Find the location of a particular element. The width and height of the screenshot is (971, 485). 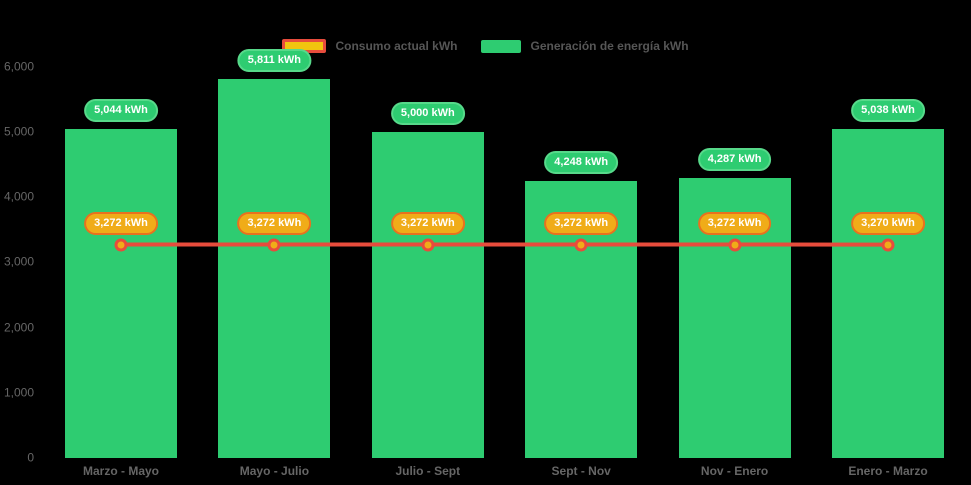

x-axis-category-label: Marzo - Mayo is located at coordinates (121, 471).